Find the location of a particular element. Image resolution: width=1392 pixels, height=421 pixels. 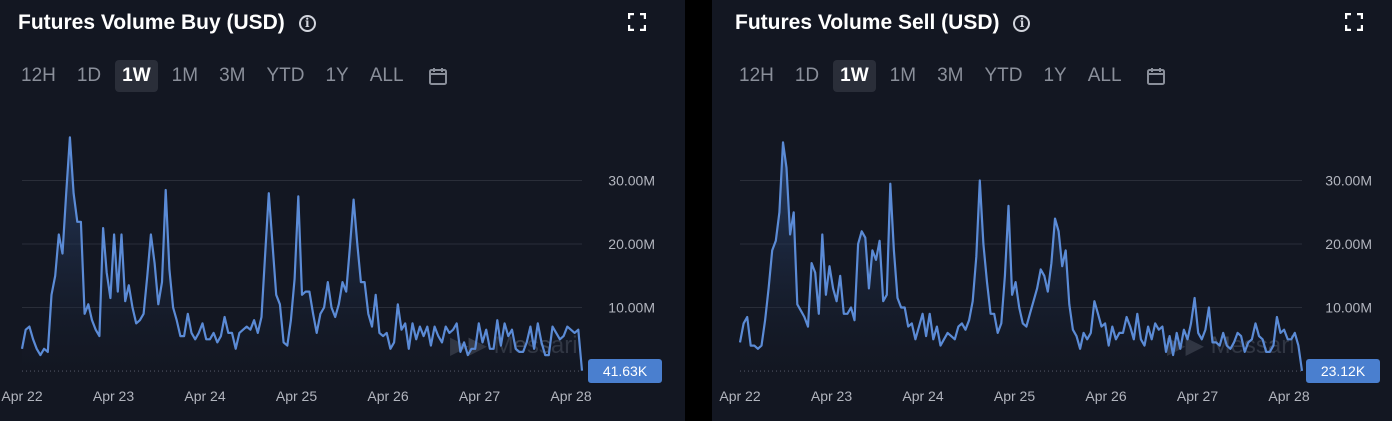

last-value-label: 41.63K is located at coordinates (625, 371).